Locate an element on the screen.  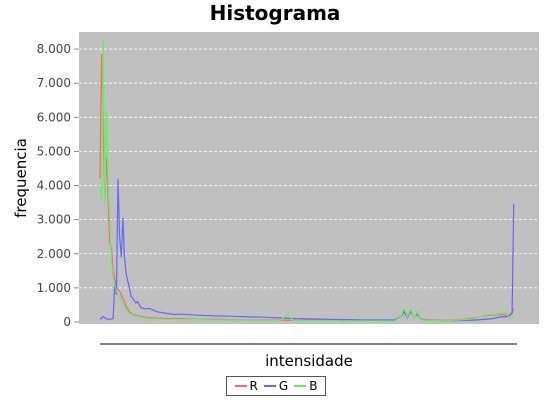
legend-label-g: G is located at coordinates (283, 386).